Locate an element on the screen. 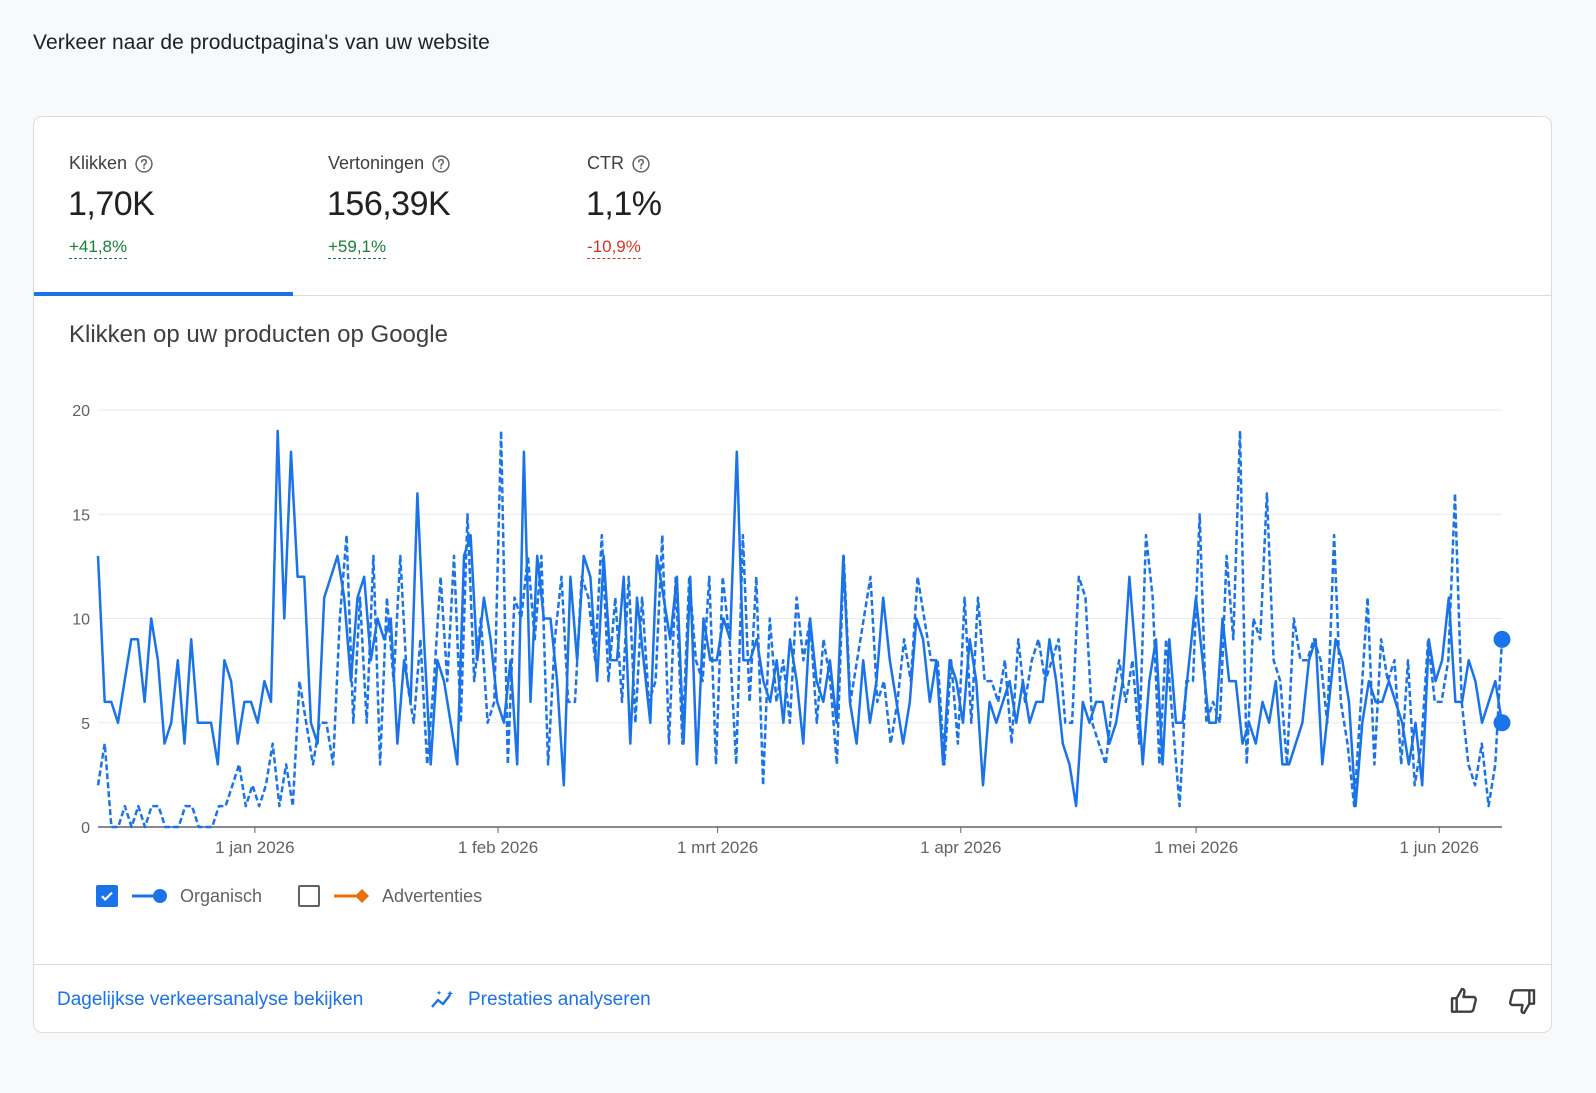 Image resolution: width=1596 pixels, height=1093 pixels. analyze-performance-link: Prestaties analyseren is located at coordinates (540, 1000).